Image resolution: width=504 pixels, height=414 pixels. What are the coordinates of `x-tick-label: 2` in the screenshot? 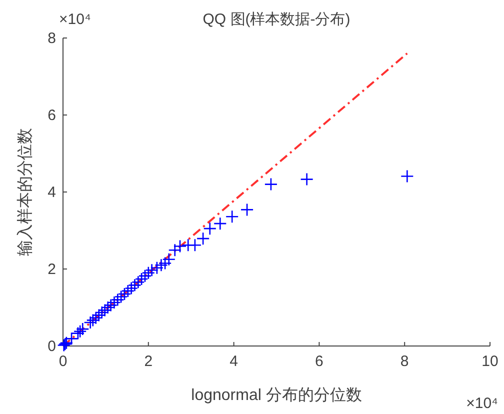 It's located at (148, 361).